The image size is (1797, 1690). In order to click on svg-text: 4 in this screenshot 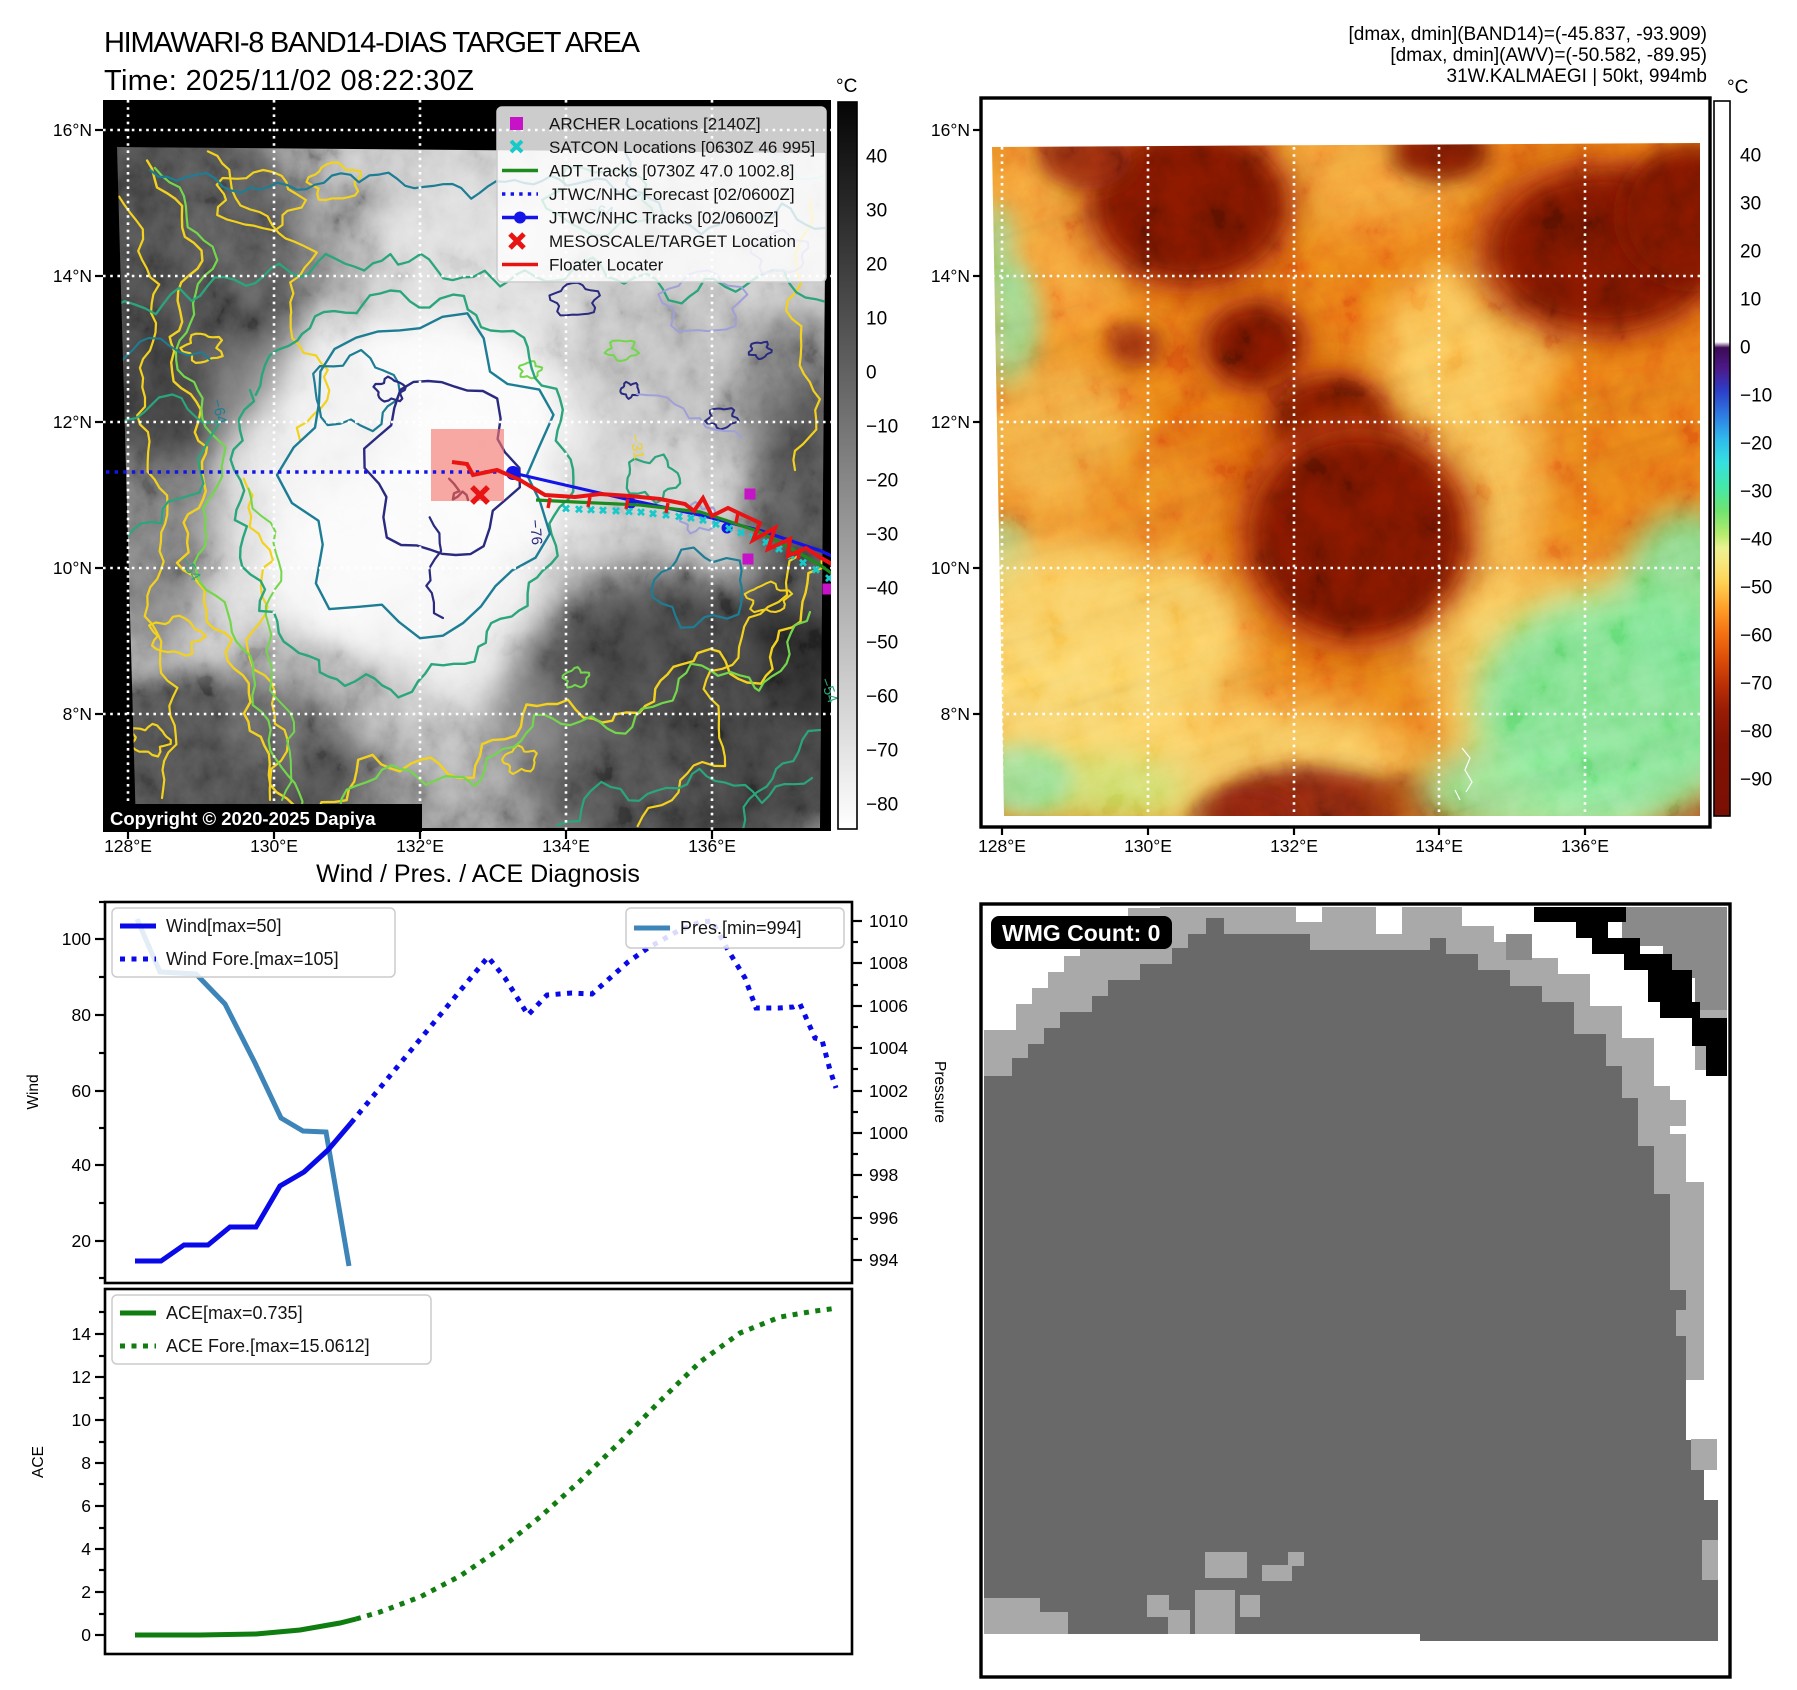, I will do `click(86, 1549)`.